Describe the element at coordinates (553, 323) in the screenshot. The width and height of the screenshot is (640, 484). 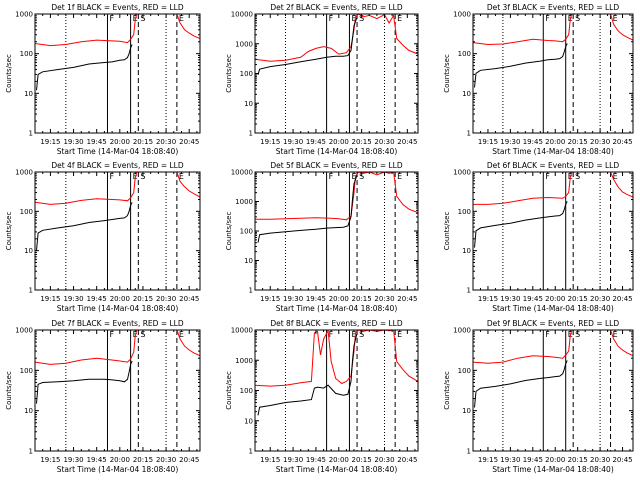
I see `chart-title: Det 9f BLACK = Events, RED = LLD` at that location.